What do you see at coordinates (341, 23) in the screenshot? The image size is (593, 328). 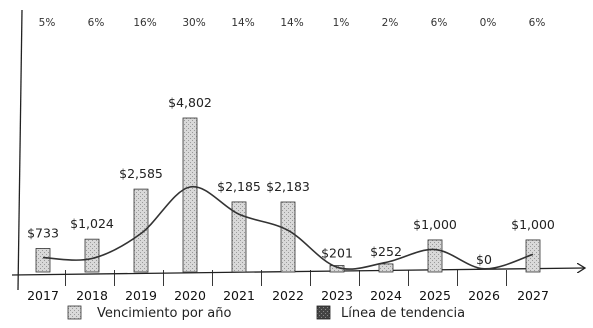 I see `percent-label-2023: 1%` at bounding box center [341, 23].